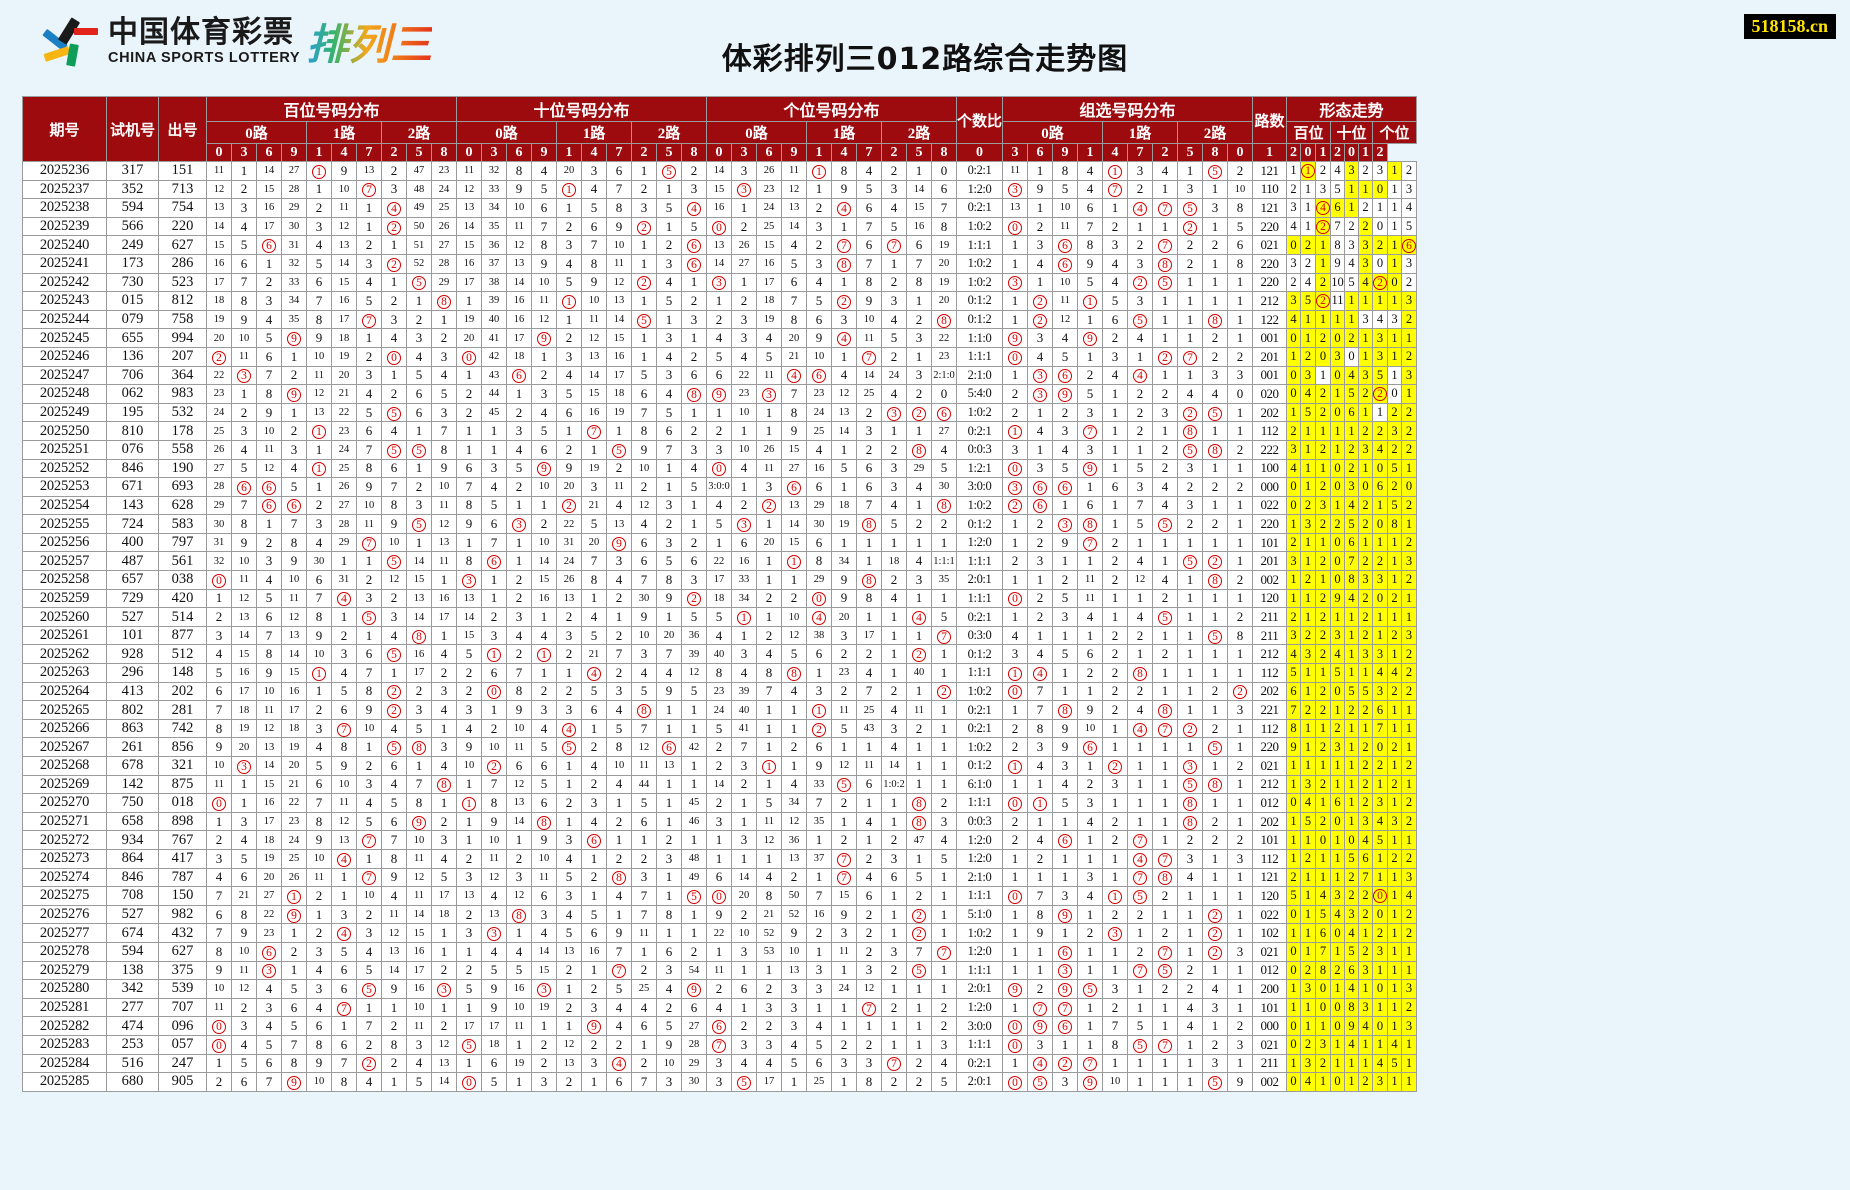 The width and height of the screenshot is (1850, 1190). I want to click on cell-zu-6: 7, so click(1165, 208).